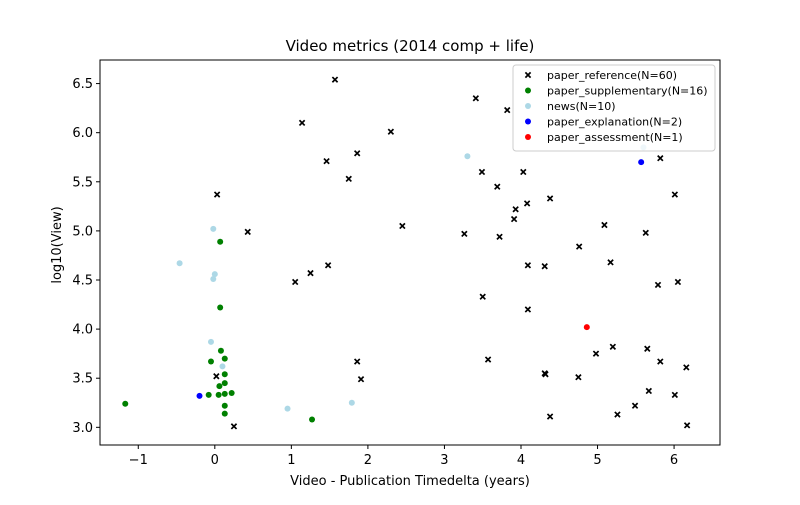  I want to click on legend-box, so click(614, 108).